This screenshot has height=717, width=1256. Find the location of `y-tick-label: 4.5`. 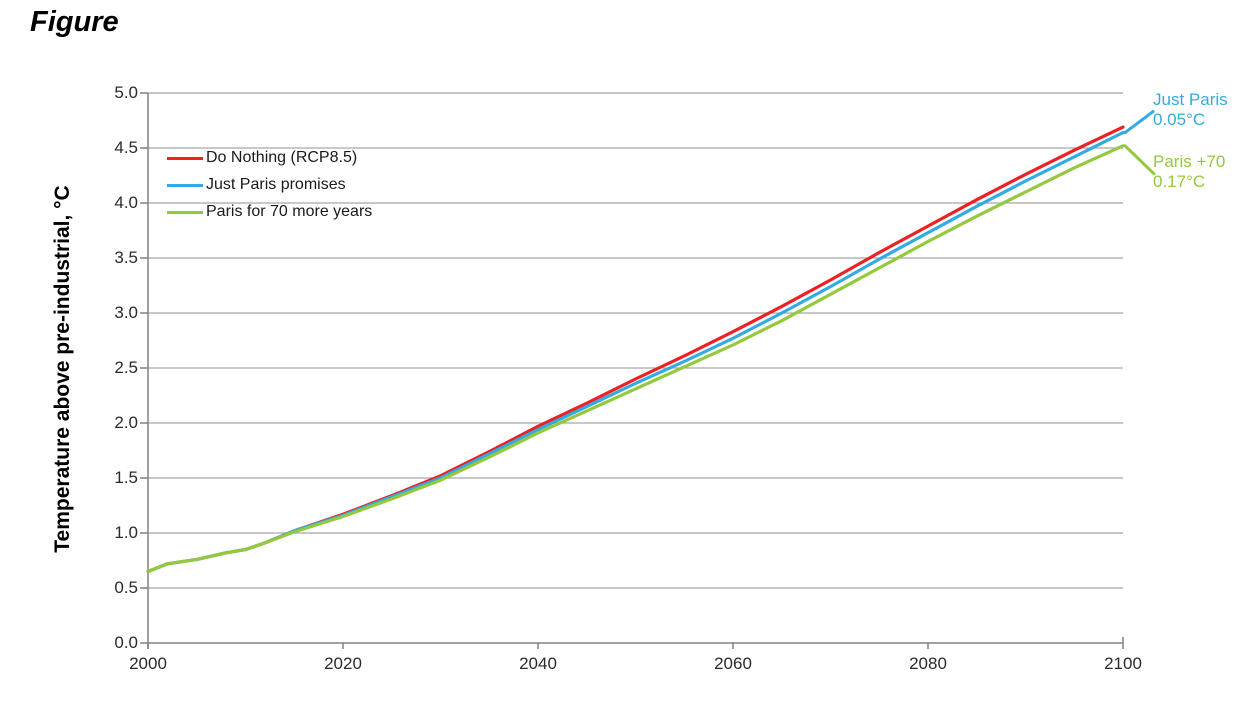

y-tick-label: 4.5 is located at coordinates (126, 147).